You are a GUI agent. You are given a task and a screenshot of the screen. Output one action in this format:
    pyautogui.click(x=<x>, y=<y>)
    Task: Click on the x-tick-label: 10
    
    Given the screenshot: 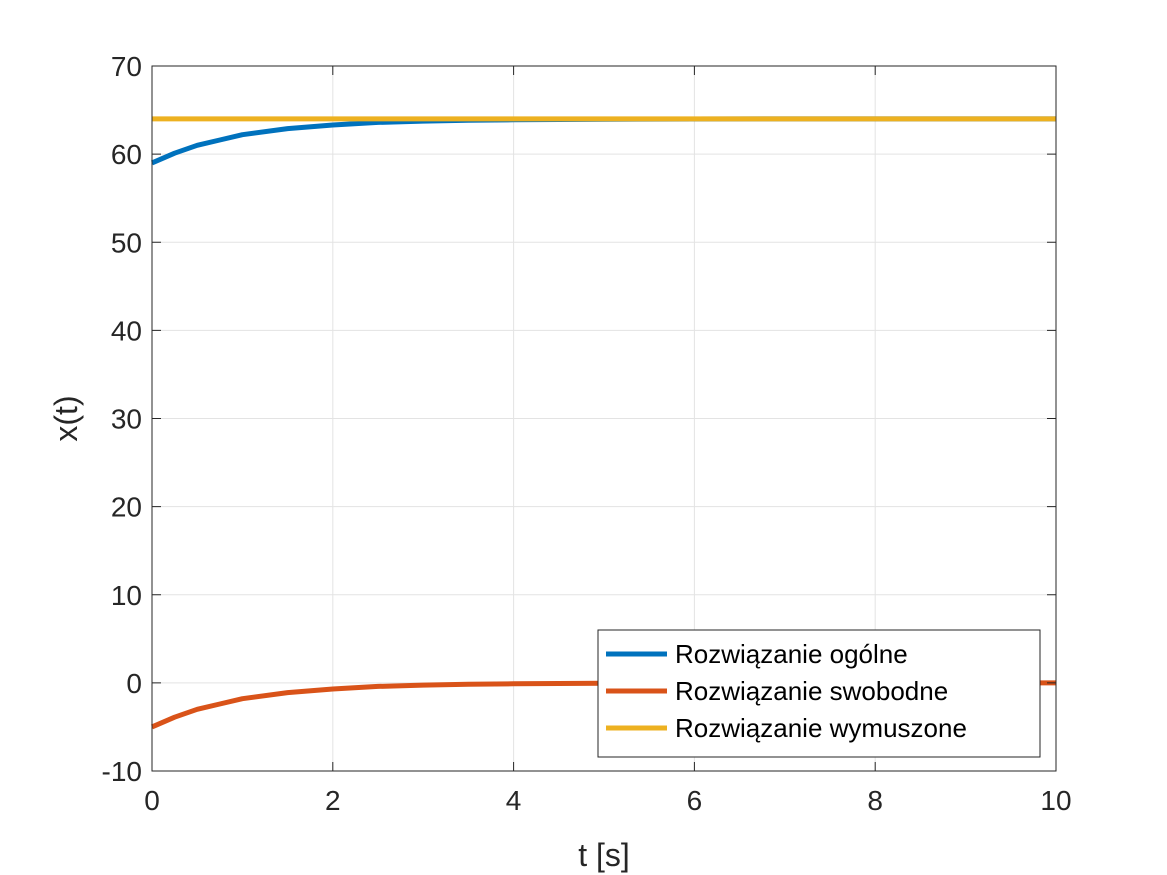 What is the action you would take?
    pyautogui.click(x=1055, y=800)
    